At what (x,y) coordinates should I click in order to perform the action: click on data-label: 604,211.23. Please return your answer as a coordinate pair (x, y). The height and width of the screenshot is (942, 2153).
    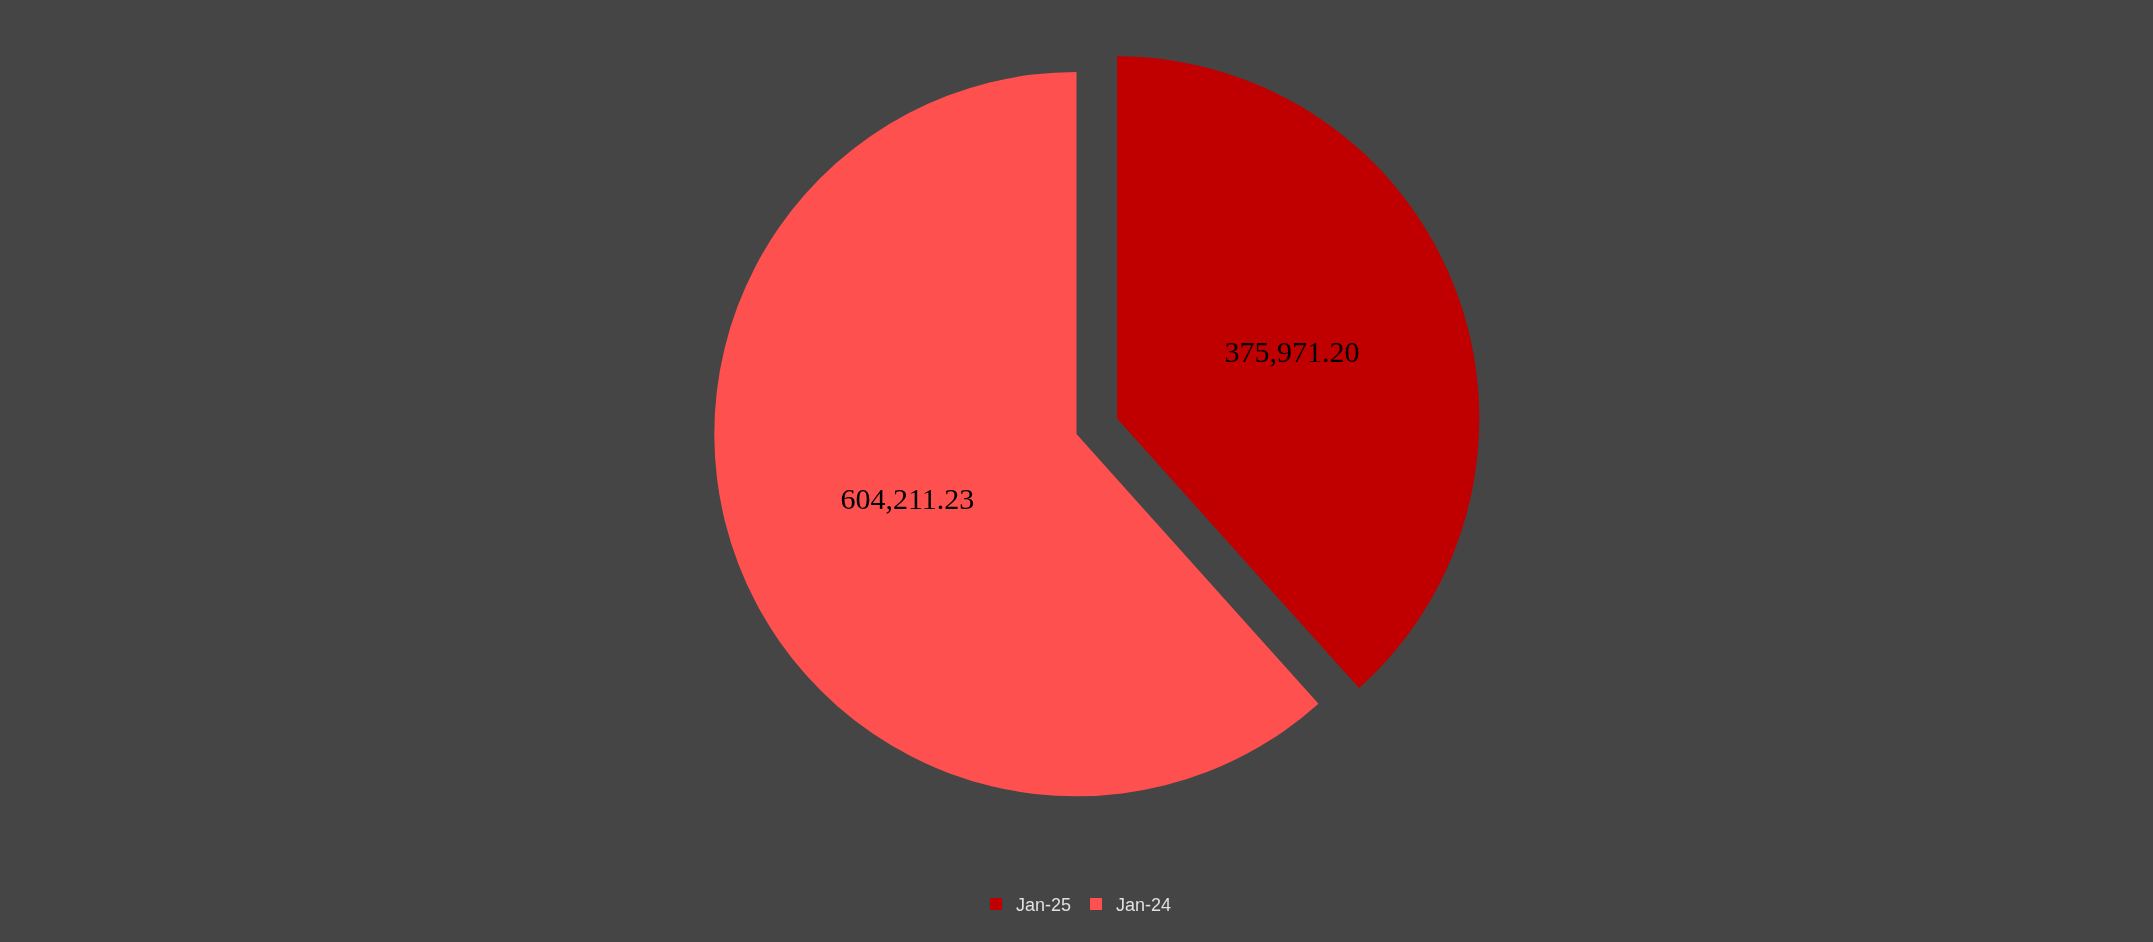
    Looking at the image, I should click on (907, 499).